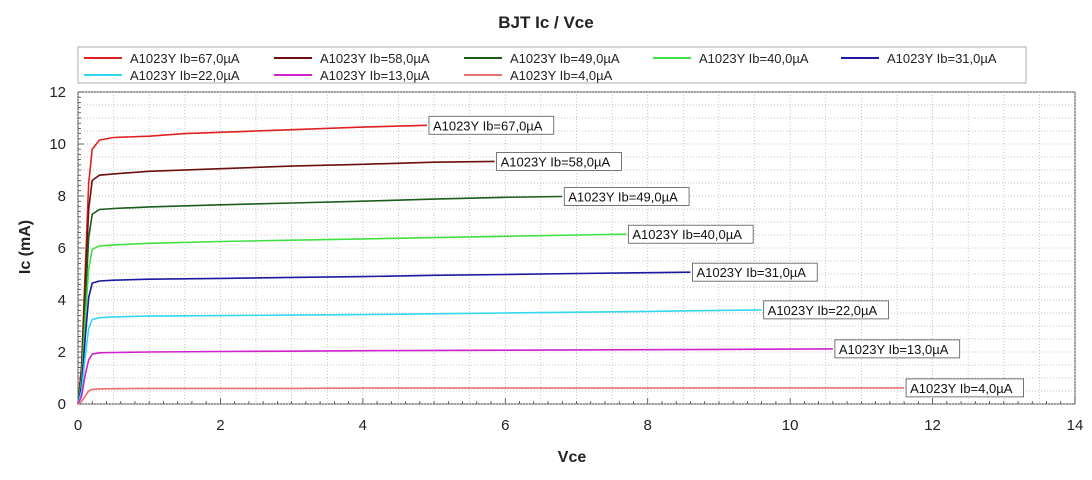 Image resolution: width=1092 pixels, height=480 pixels. I want to click on svg-text: A1023Y Ib=40,0µA, so click(687, 234).